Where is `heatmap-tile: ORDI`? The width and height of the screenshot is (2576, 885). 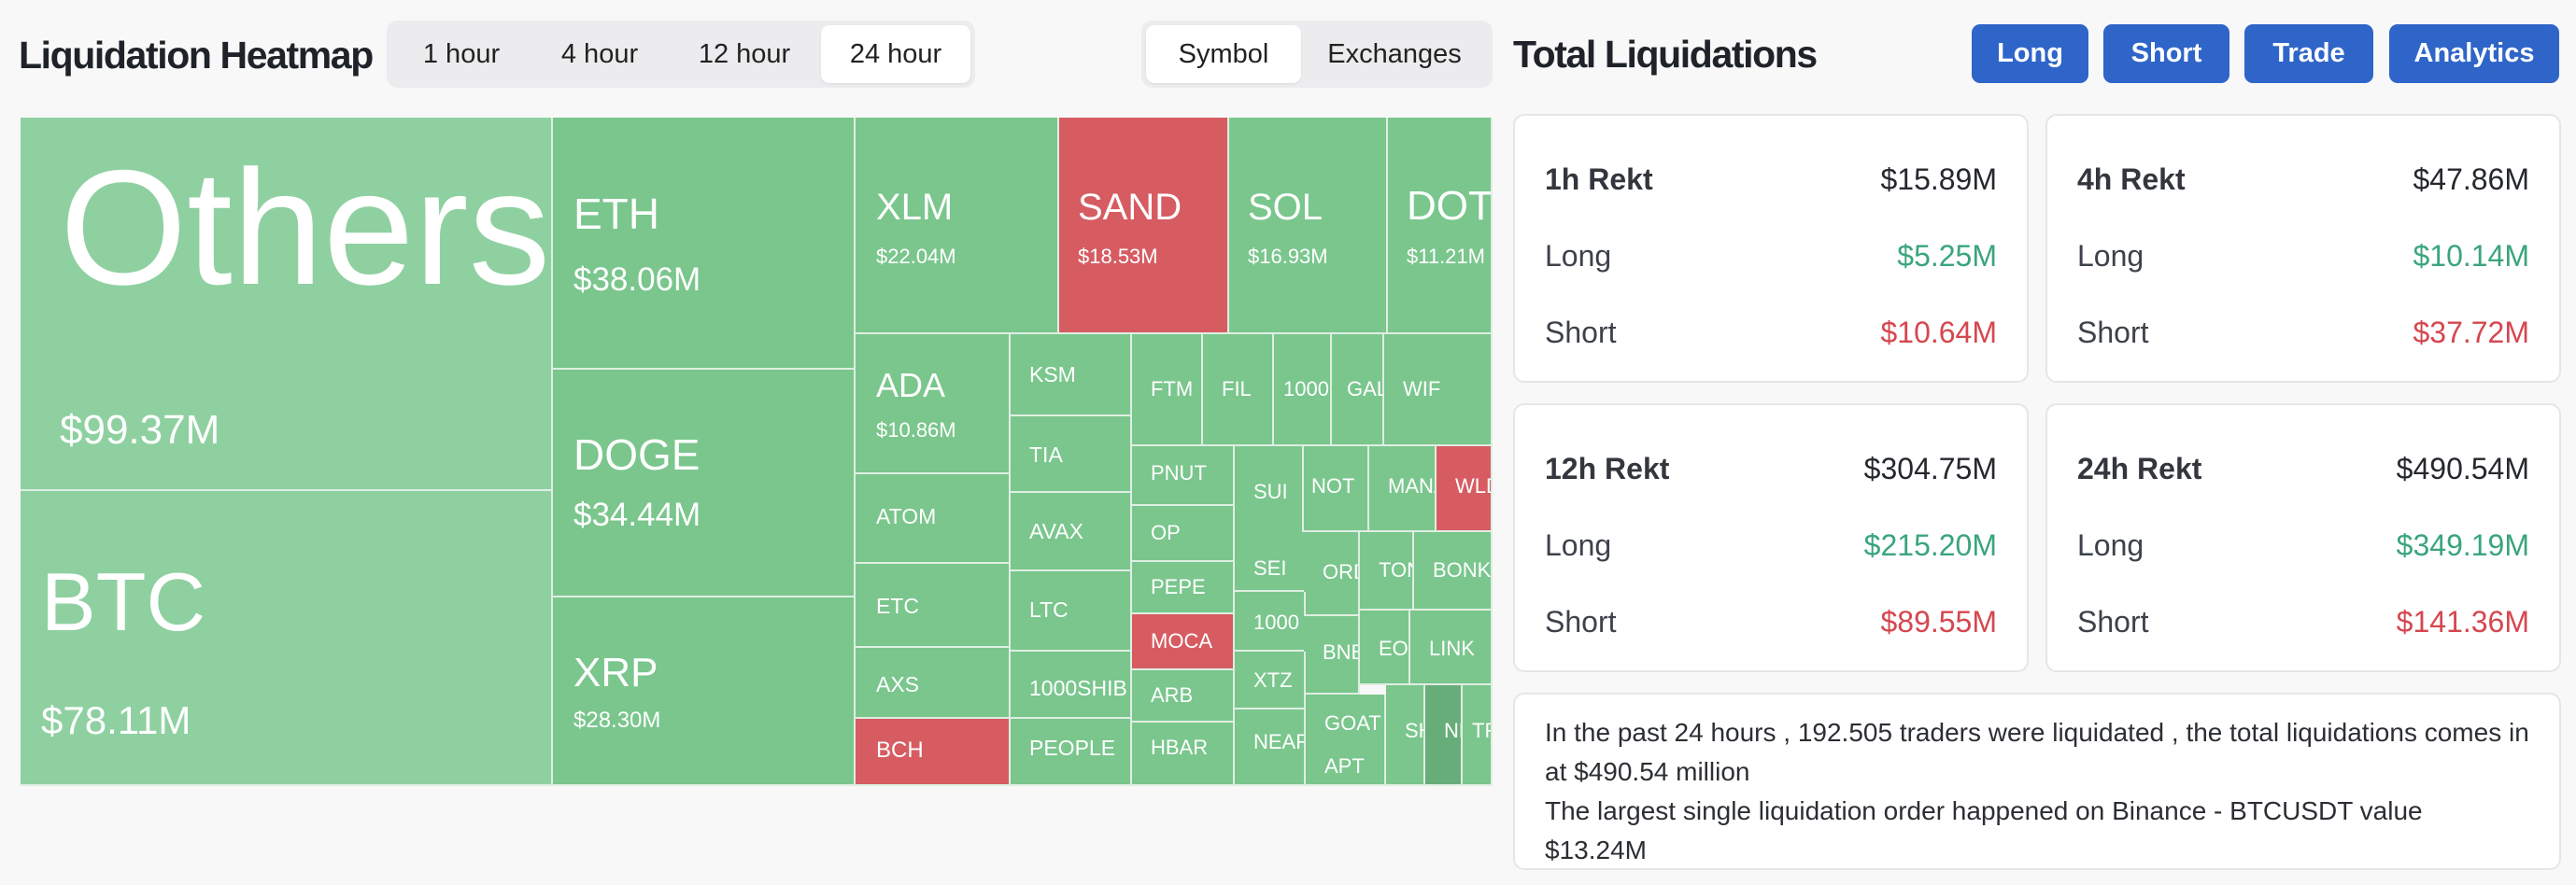 heatmap-tile: ORDI is located at coordinates (1332, 574).